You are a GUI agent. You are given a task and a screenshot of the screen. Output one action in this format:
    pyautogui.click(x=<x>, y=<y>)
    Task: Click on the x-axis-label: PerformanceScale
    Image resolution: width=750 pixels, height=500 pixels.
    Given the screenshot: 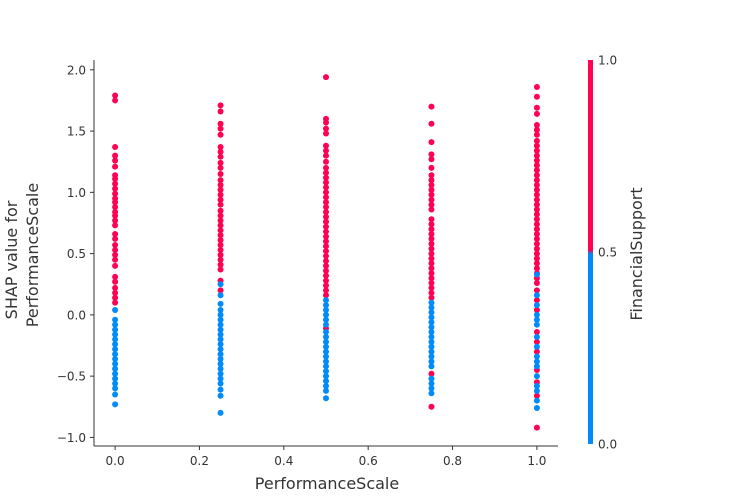 What is the action you would take?
    pyautogui.click(x=327, y=483)
    